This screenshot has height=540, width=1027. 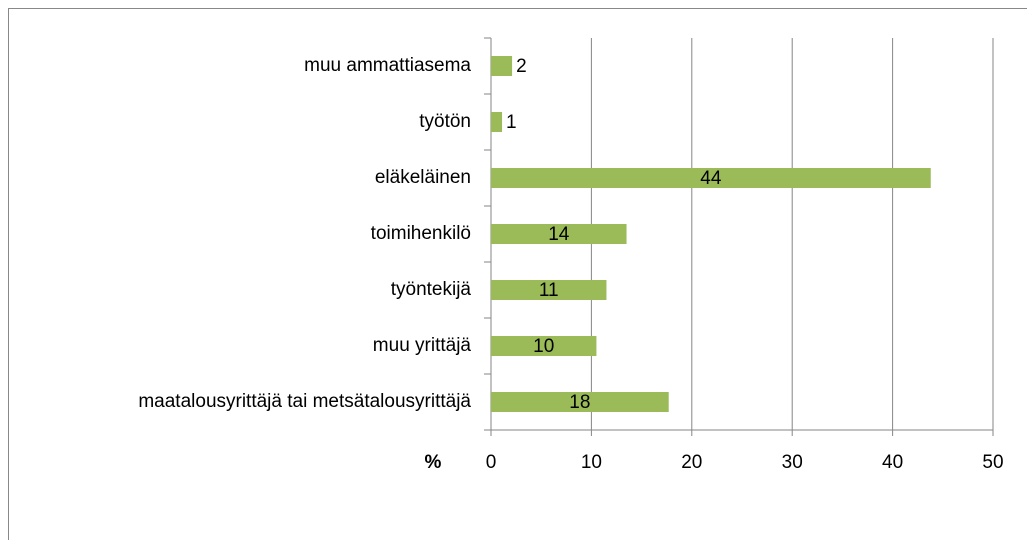 I want to click on y-tick-label: eläkeläinen, so click(x=423, y=177).